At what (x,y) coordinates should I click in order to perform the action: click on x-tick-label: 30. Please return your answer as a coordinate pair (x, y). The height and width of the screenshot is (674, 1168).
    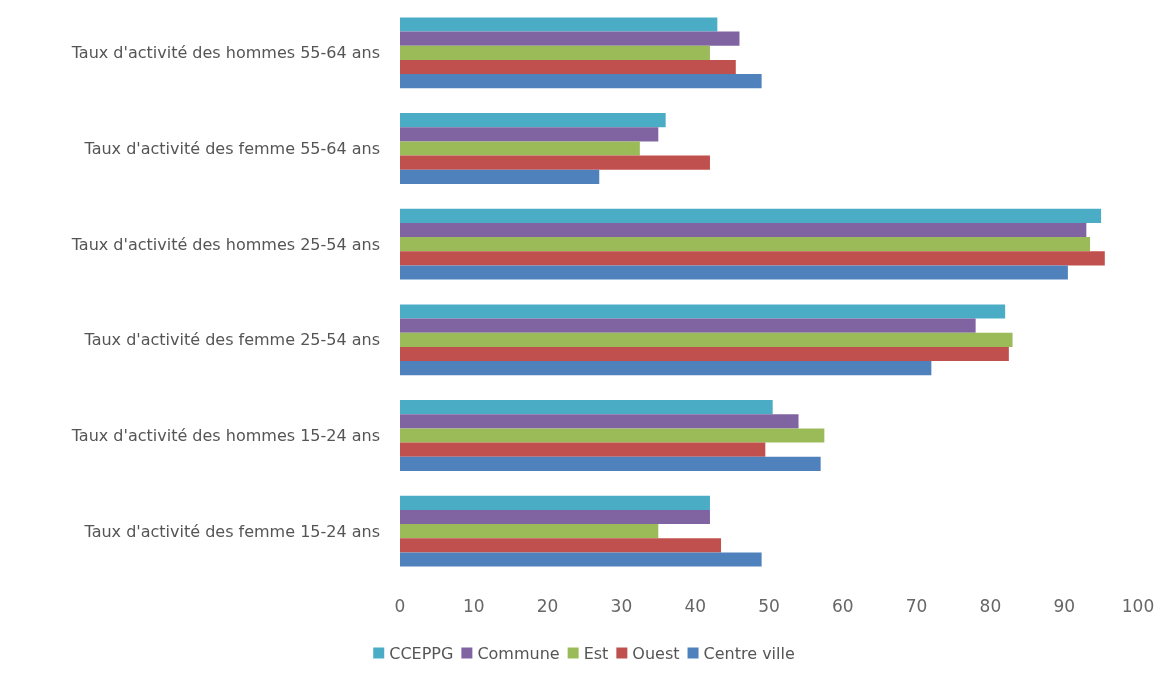
    Looking at the image, I should click on (621, 605).